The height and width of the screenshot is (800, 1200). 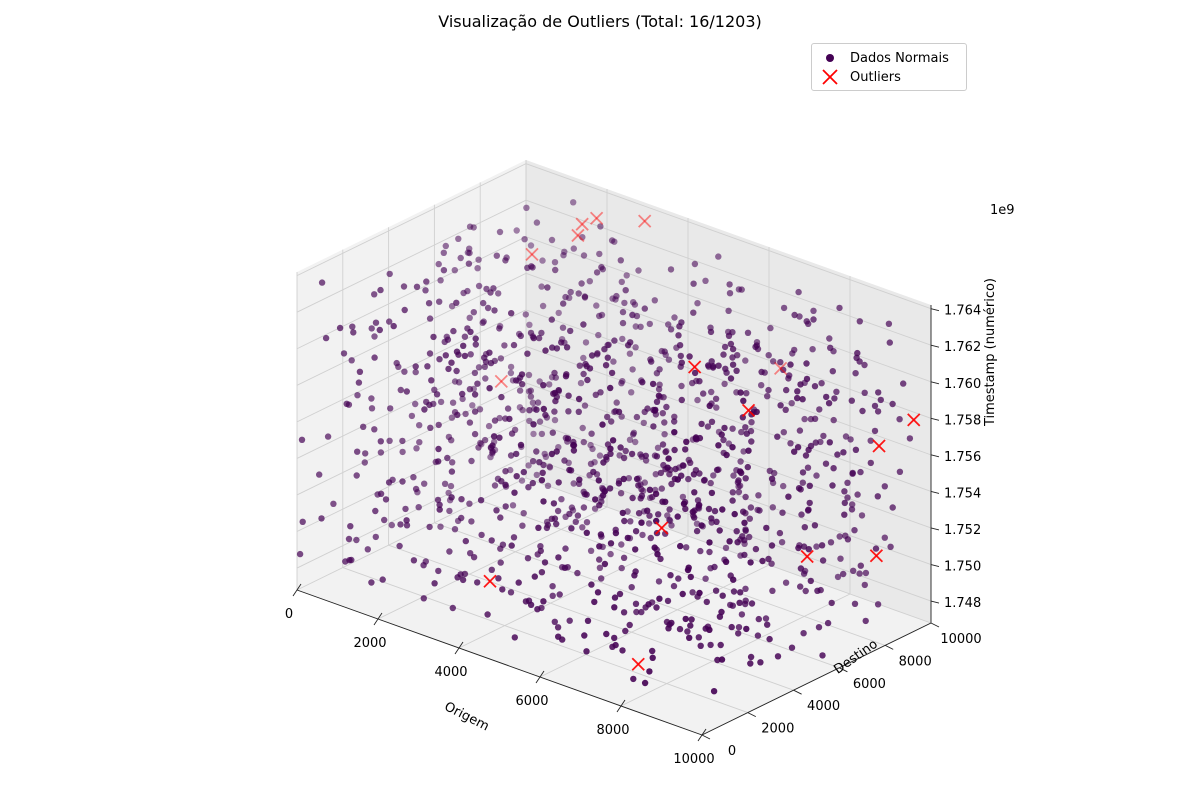 I want to click on grid-line-y-floor, so click(x=591, y=617).